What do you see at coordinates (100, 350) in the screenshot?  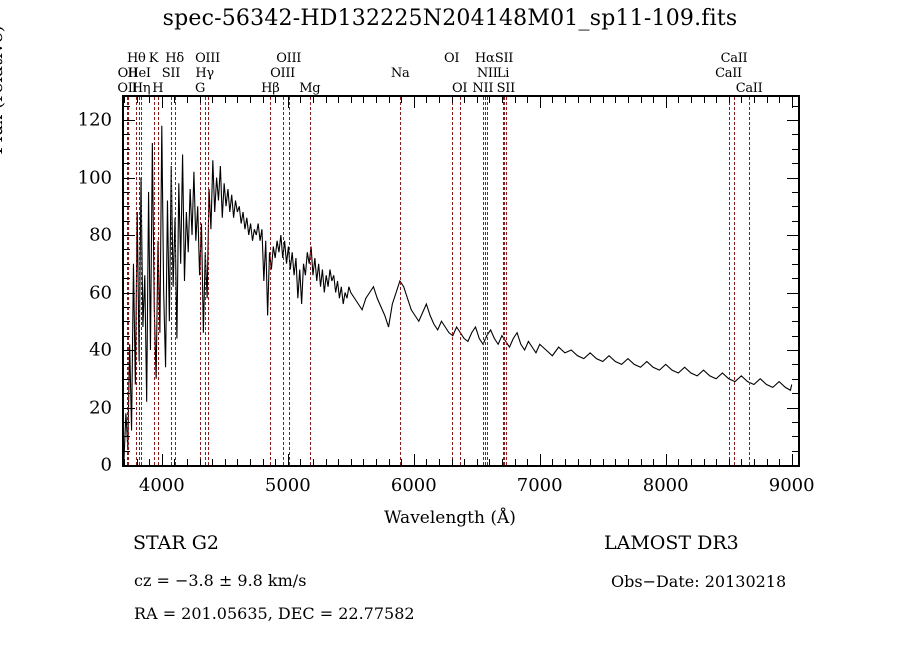 I see `y-tick-40: 40` at bounding box center [100, 350].